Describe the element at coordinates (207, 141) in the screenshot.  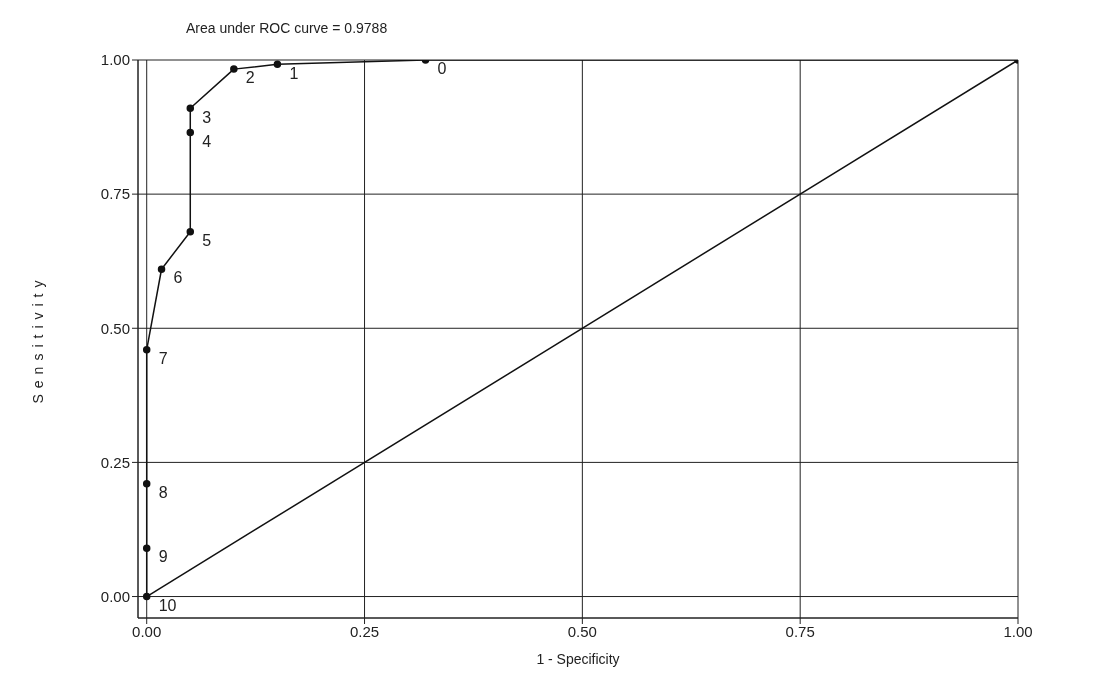
I see `annotation: 4` at that location.